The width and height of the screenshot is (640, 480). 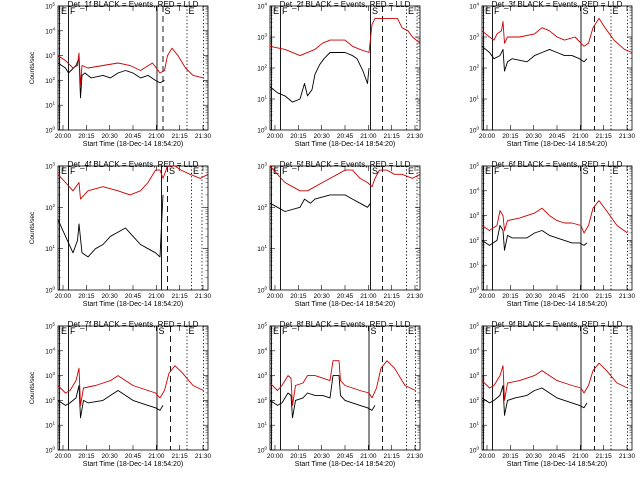 I want to click on panel-title: Det_9f BLACK = Events, RED = LLD, so click(x=557, y=324).